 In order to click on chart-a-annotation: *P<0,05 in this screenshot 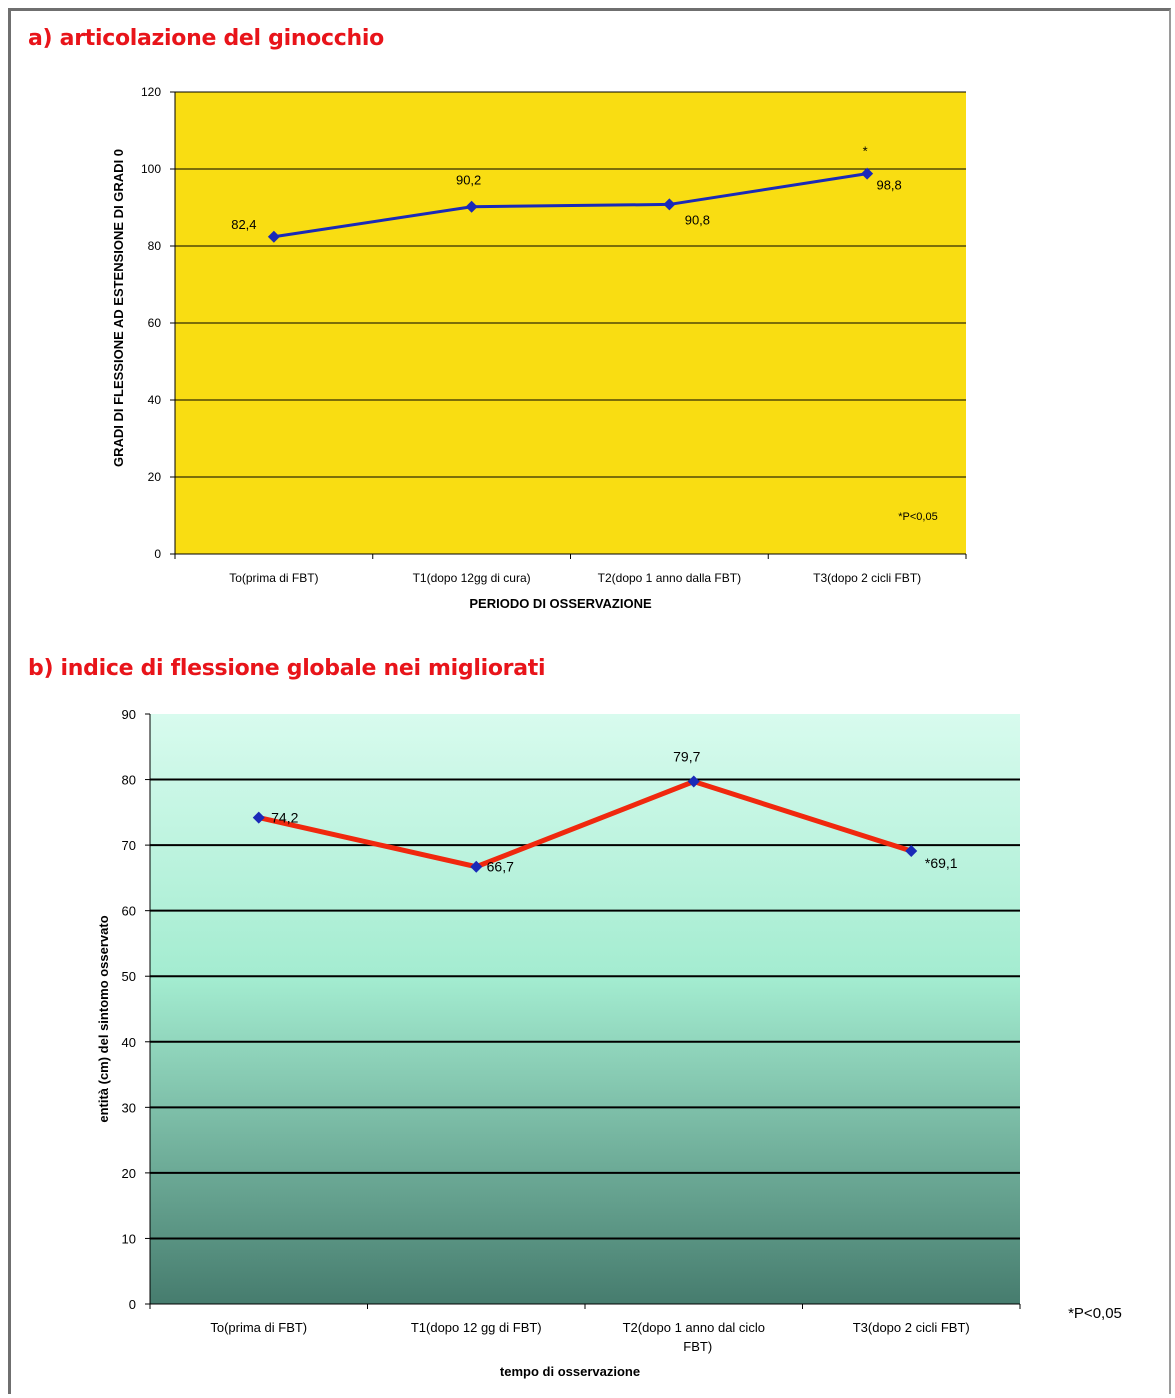, I will do `click(917, 517)`.